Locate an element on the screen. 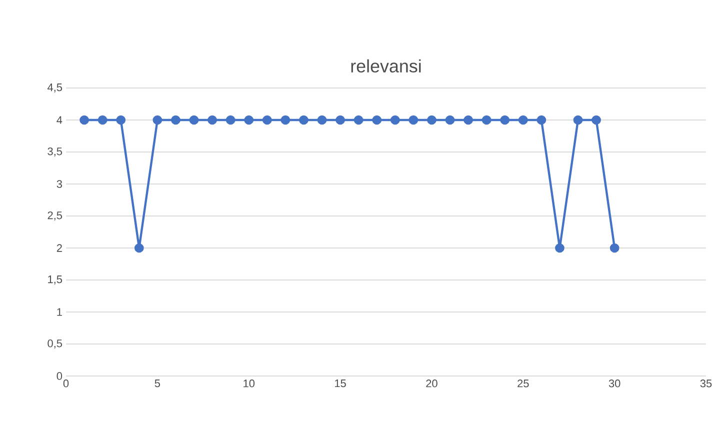 Image resolution: width=718 pixels, height=421 pixels. x-tick-label: 0 is located at coordinates (66, 384).